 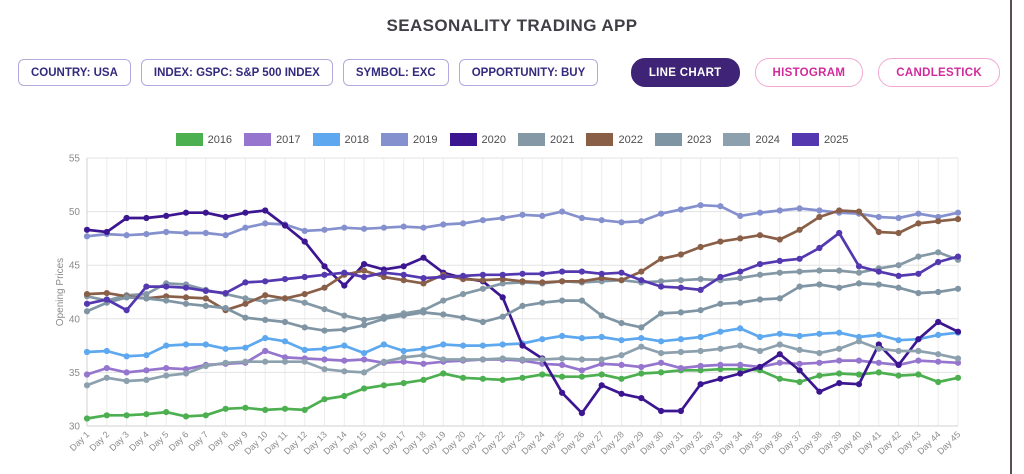 I want to click on legend-item-2022: 2022, so click(x=614, y=139).